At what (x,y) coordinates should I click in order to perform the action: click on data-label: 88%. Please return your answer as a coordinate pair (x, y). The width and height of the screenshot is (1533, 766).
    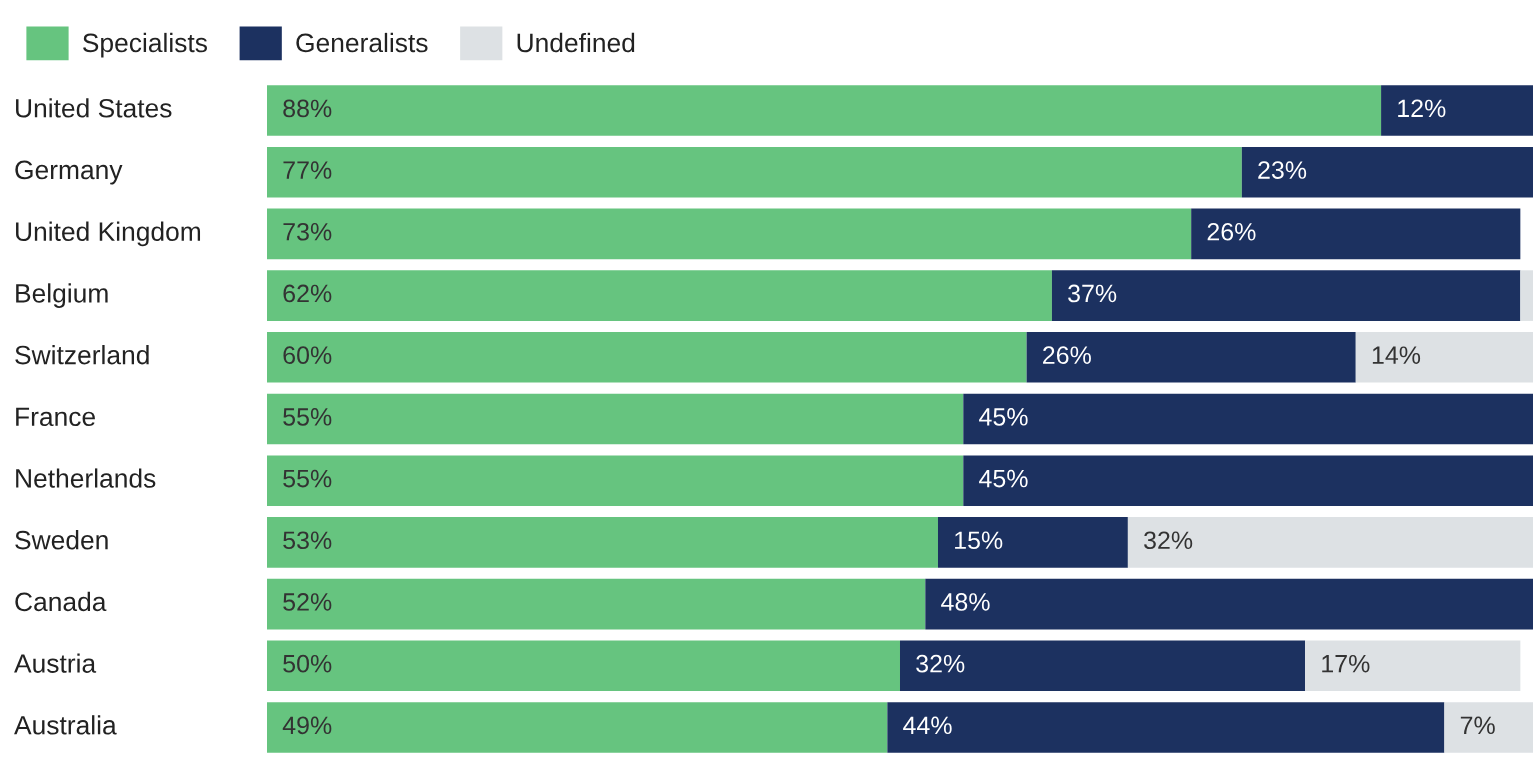
    Looking at the image, I should click on (307, 108).